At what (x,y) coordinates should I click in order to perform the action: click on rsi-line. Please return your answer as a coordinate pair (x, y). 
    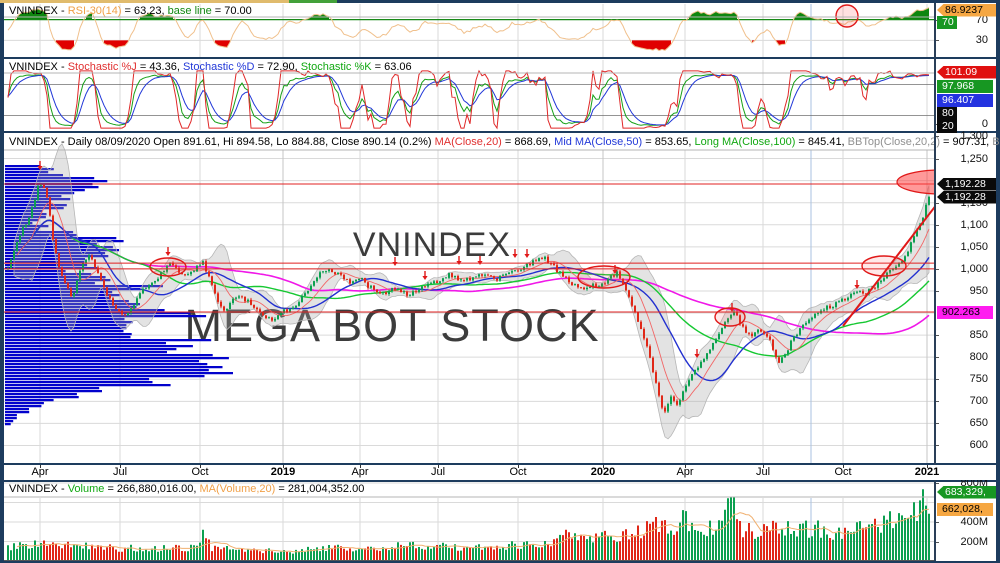
    Looking at the image, I should click on (468, 29).